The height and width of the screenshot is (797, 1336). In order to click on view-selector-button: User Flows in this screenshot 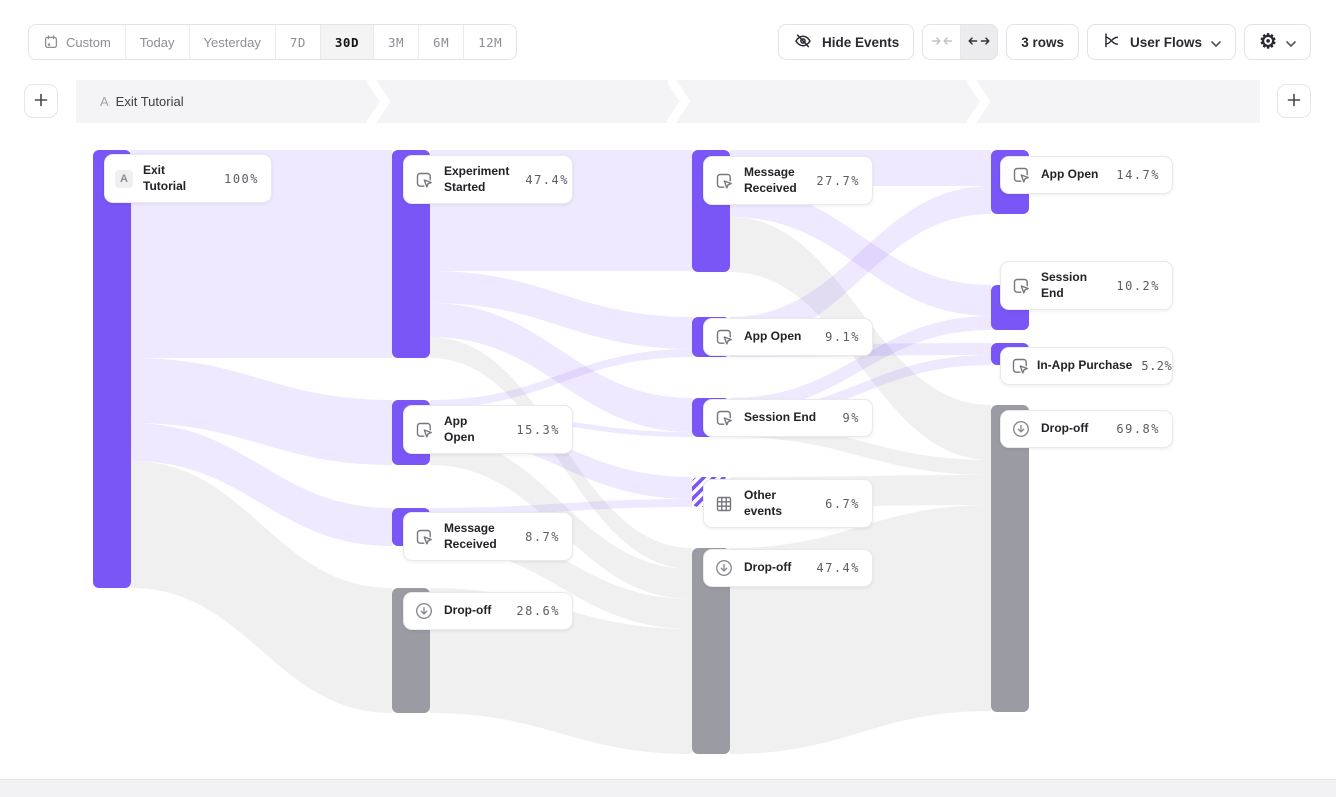, I will do `click(1162, 42)`.